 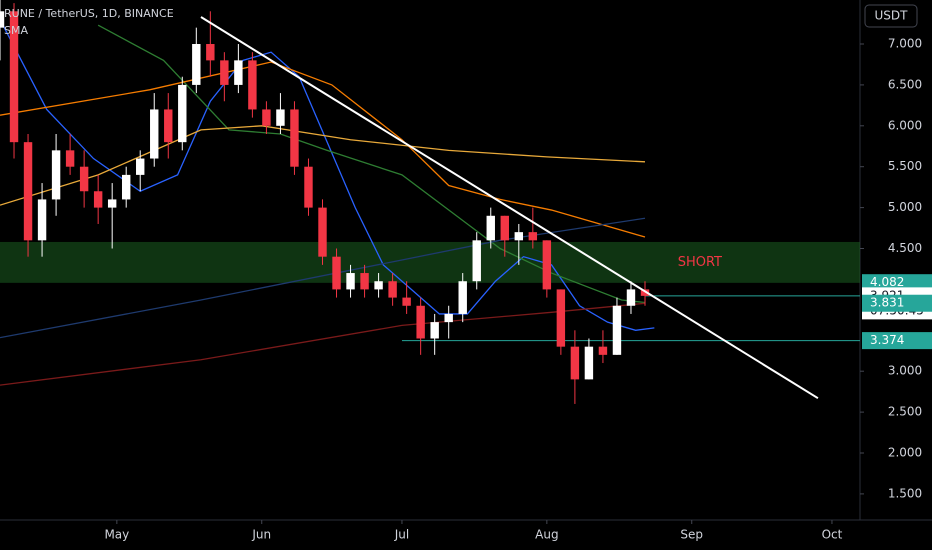 What do you see at coordinates (546, 535) in the screenshot?
I see `x-tick-label: Aug` at bounding box center [546, 535].